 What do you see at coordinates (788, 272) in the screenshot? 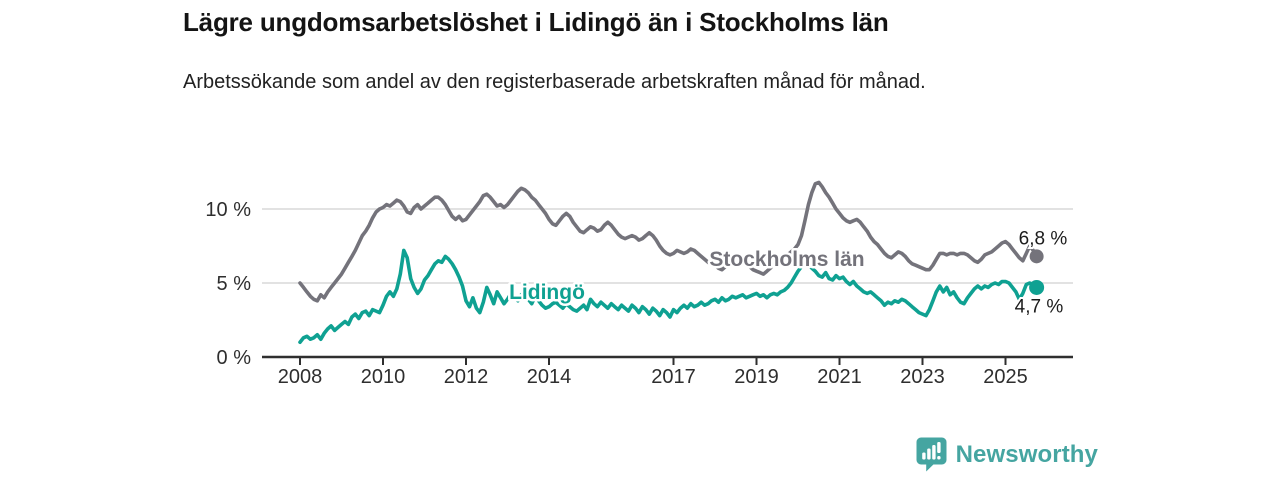
I see `labels-layer: Stockholms län 6,8 % Lidingö 4,7 %` at bounding box center [788, 272].